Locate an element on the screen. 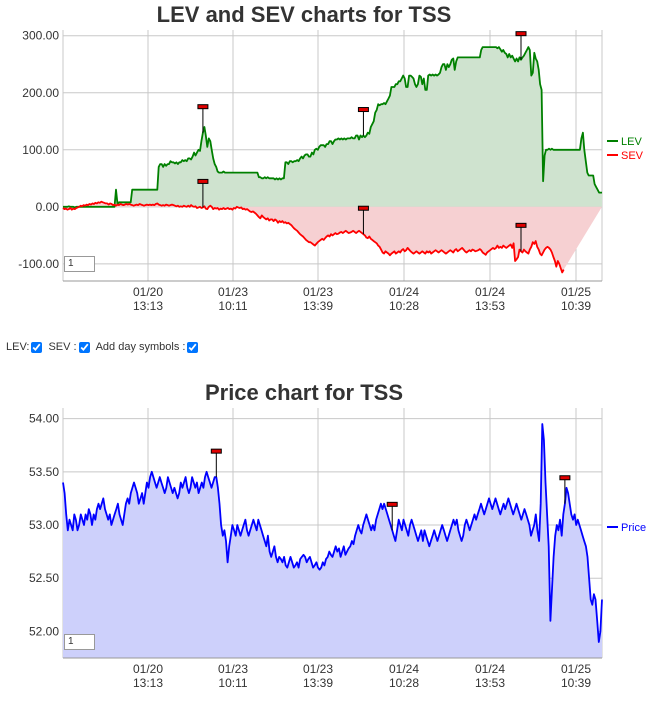 The image size is (662, 701). sev-toggle-label: SEV : is located at coordinates (62, 347).